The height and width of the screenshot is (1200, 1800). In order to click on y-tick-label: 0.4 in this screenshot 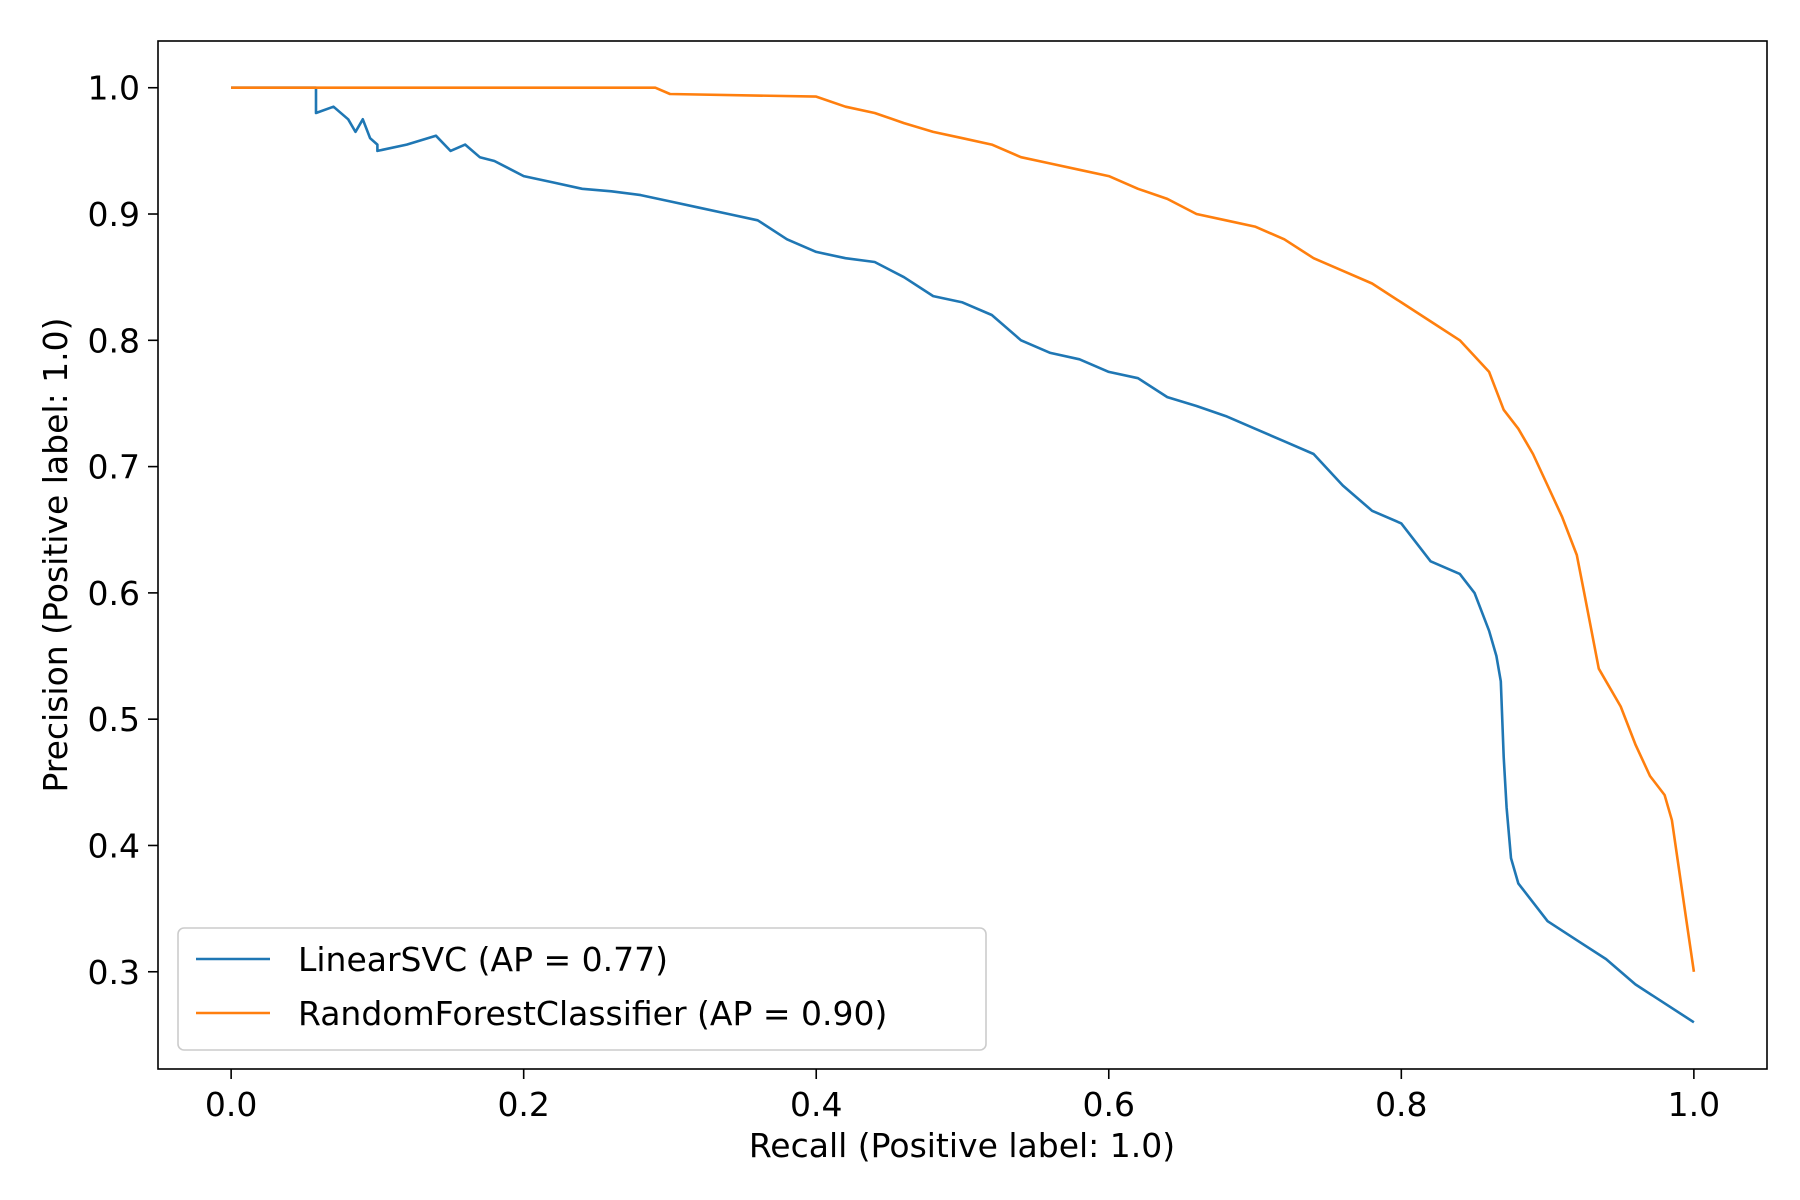, I will do `click(114, 845)`.